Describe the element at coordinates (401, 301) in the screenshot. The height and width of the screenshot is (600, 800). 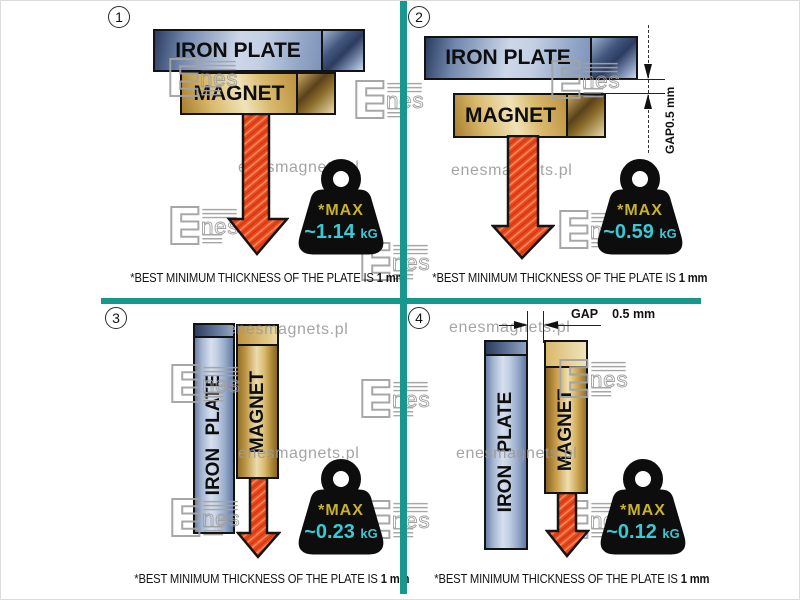
I see `horizontal-divider` at that location.